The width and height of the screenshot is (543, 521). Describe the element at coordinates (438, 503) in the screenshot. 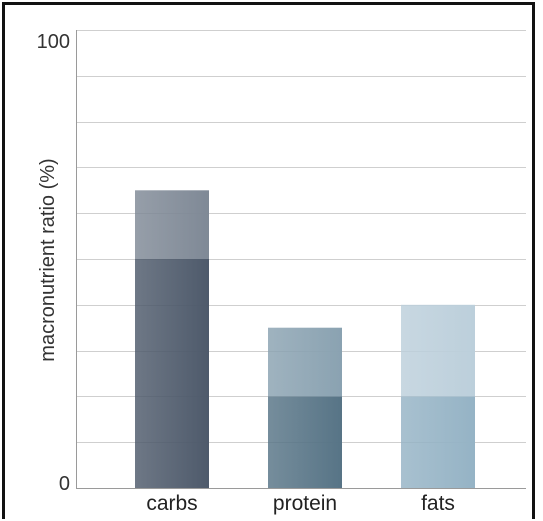

I see `x-tick-label-fats: fats` at that location.